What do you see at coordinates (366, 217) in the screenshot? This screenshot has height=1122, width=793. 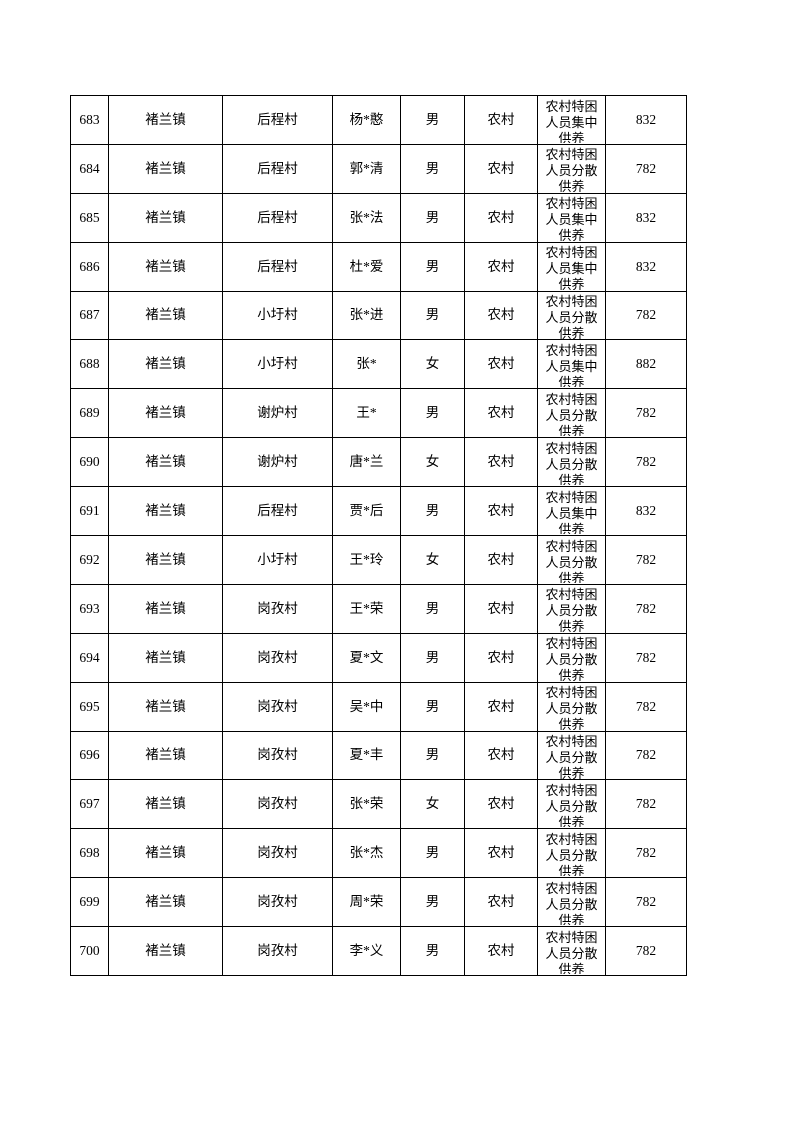 I see `cell-name: 张*法` at bounding box center [366, 217].